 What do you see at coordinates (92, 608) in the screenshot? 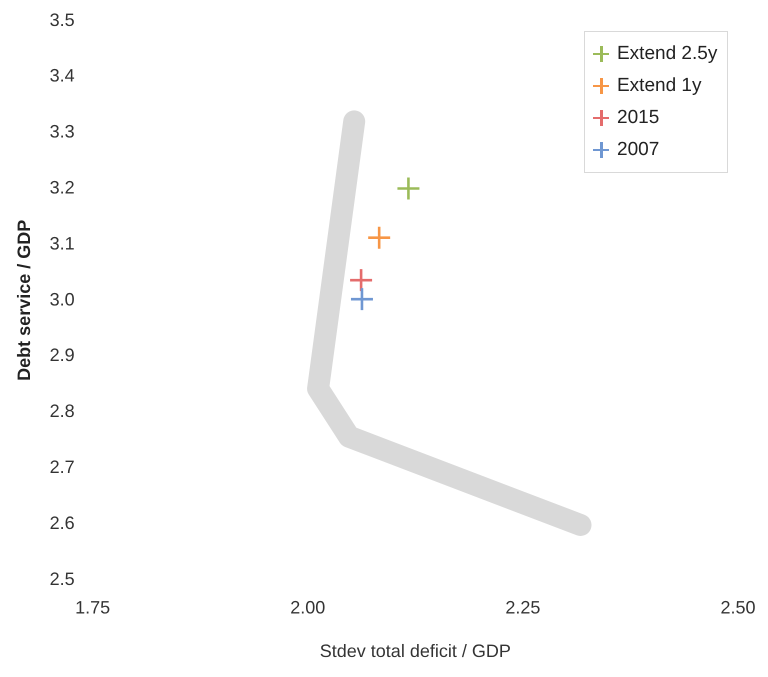
I see `x-tick-label: 1.75` at bounding box center [92, 608].